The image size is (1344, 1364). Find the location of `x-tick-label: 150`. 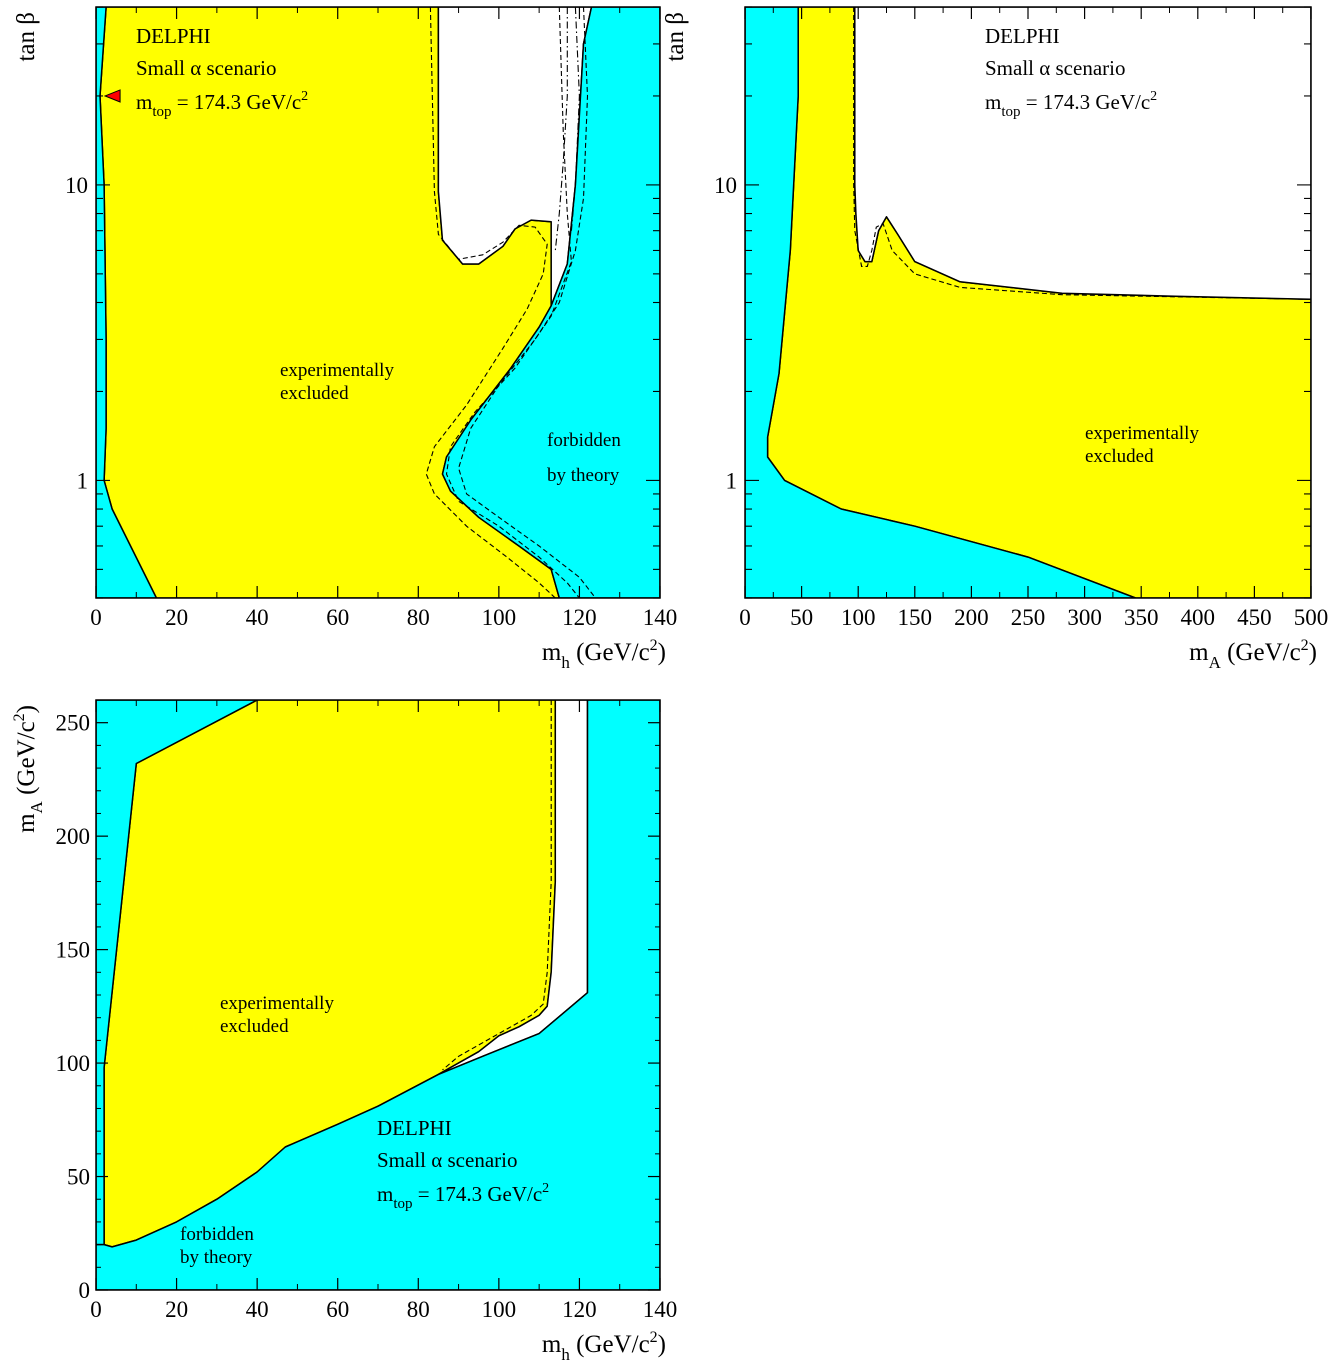

x-tick-label: 150 is located at coordinates (915, 617).